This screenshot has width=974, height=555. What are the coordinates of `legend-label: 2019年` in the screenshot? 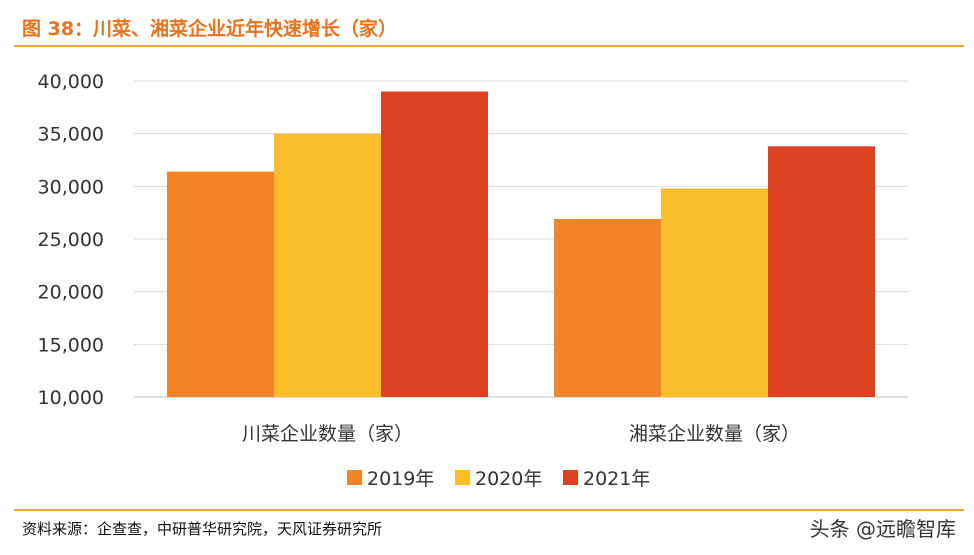 It's located at (400, 479).